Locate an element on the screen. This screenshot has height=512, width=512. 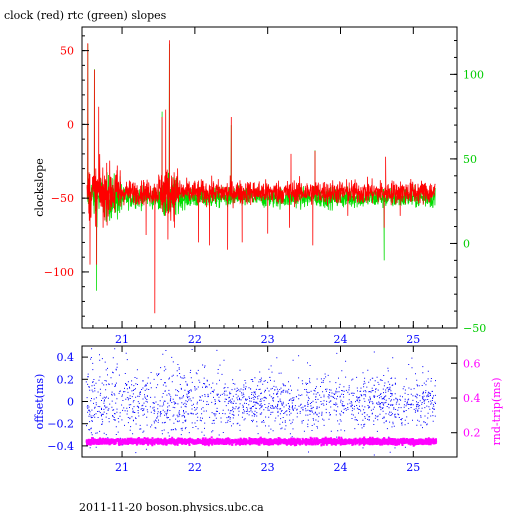
top-x-tick-label: 21 is located at coordinates (122, 339).